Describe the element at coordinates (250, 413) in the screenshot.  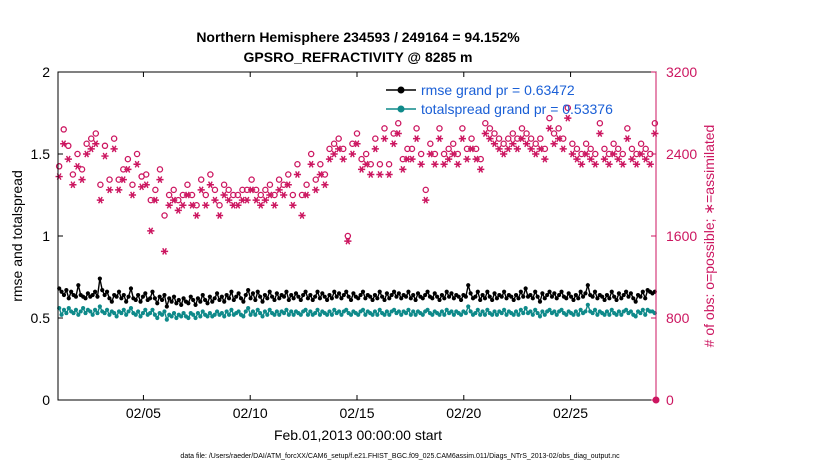
I see `x-tick-label: 02/10` at that location.